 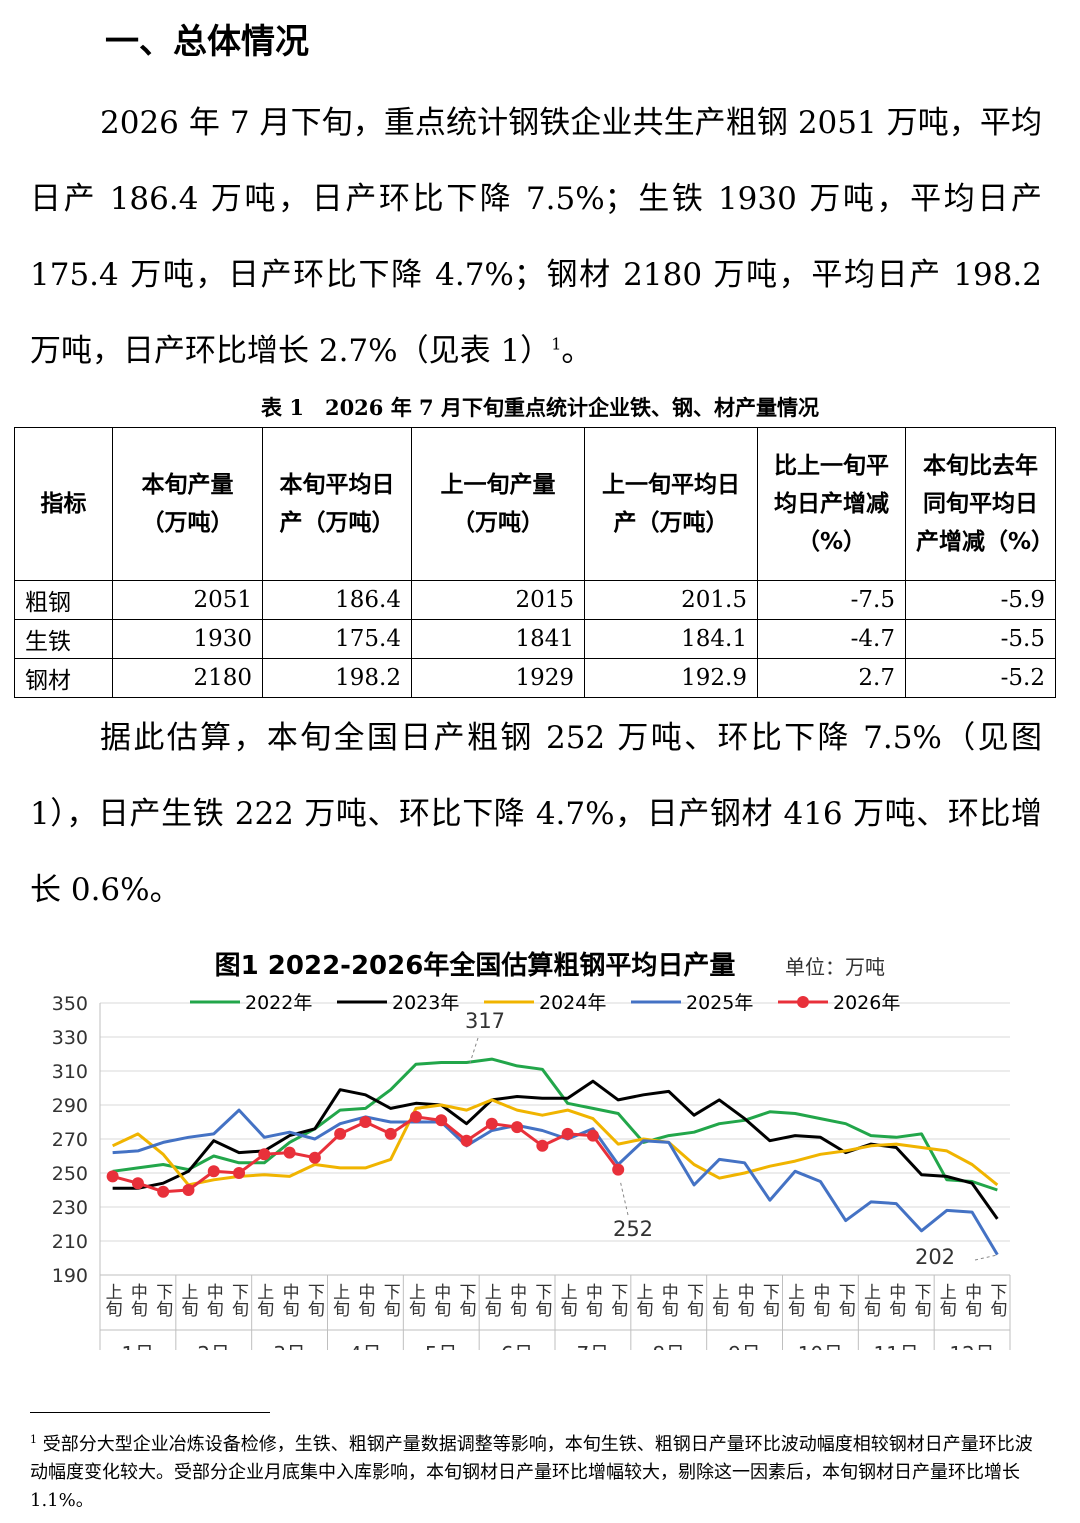 I want to click on header-cell: 比上一旬平均日产增减（%）, so click(x=831, y=504).